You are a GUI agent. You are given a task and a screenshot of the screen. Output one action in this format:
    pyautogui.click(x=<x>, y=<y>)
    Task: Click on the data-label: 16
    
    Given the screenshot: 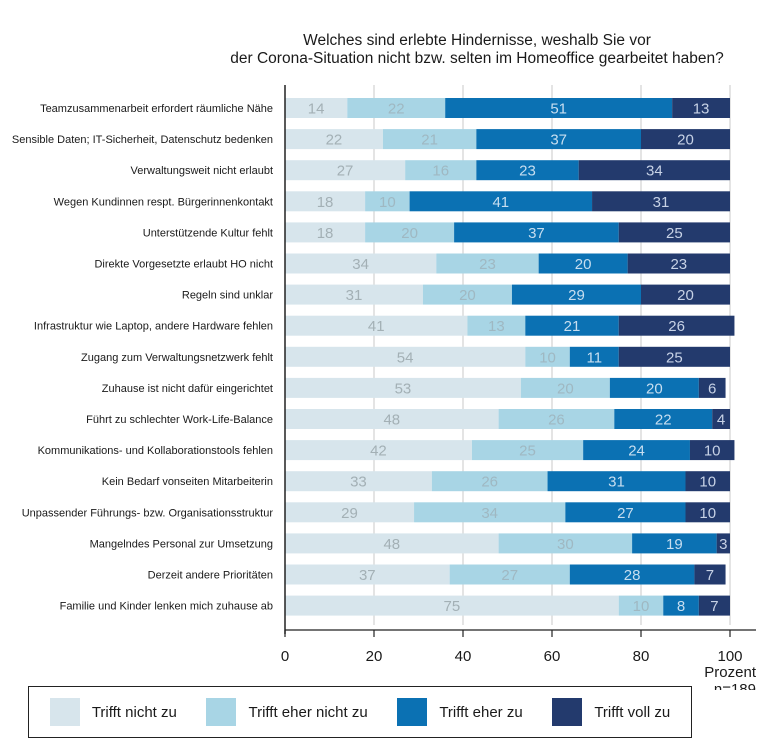 What is the action you would take?
    pyautogui.click(x=440, y=171)
    